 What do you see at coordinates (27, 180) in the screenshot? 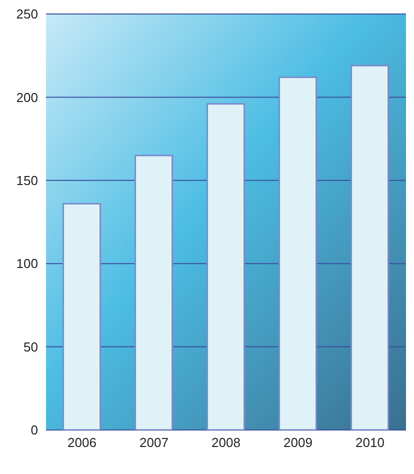
I see `y-tick-label: 150` at bounding box center [27, 180].